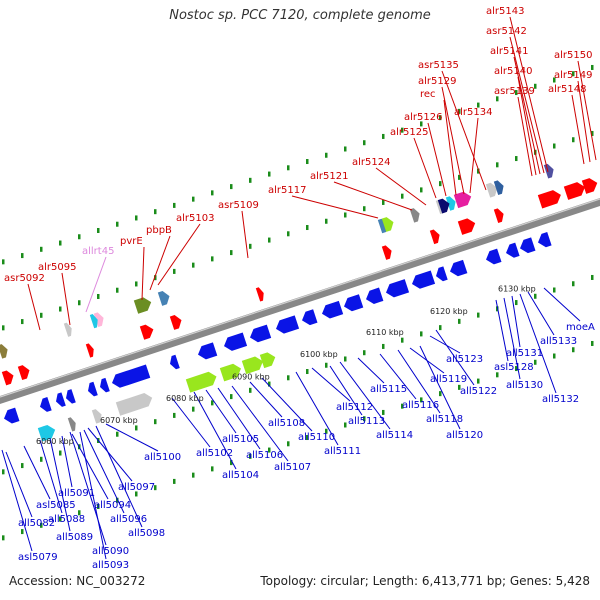 The height and width of the screenshot is (600, 600). Describe the element at coordinates (57, 267) in the screenshot. I see `forward-gene-label: alr5095` at that location.